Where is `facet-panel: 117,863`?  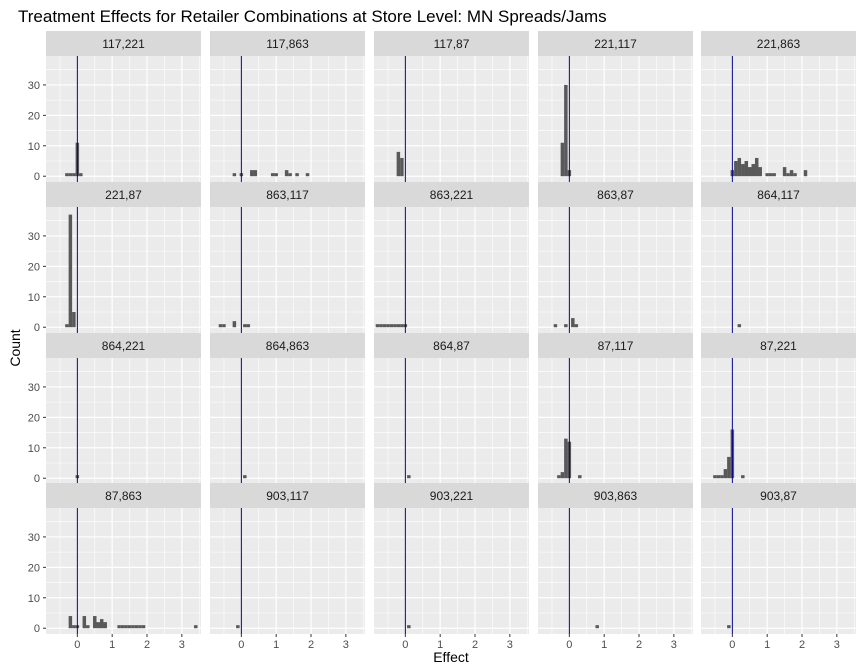
facet-panel: 117,863 is located at coordinates (287, 106).